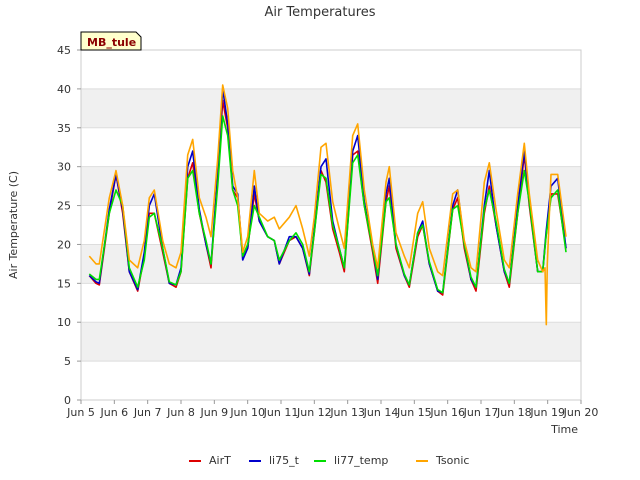 Image resolution: width=640 pixels, height=480 pixels. What do you see at coordinates (414, 412) in the screenshot?
I see `x-tick-label: Jun 15` at bounding box center [414, 412].